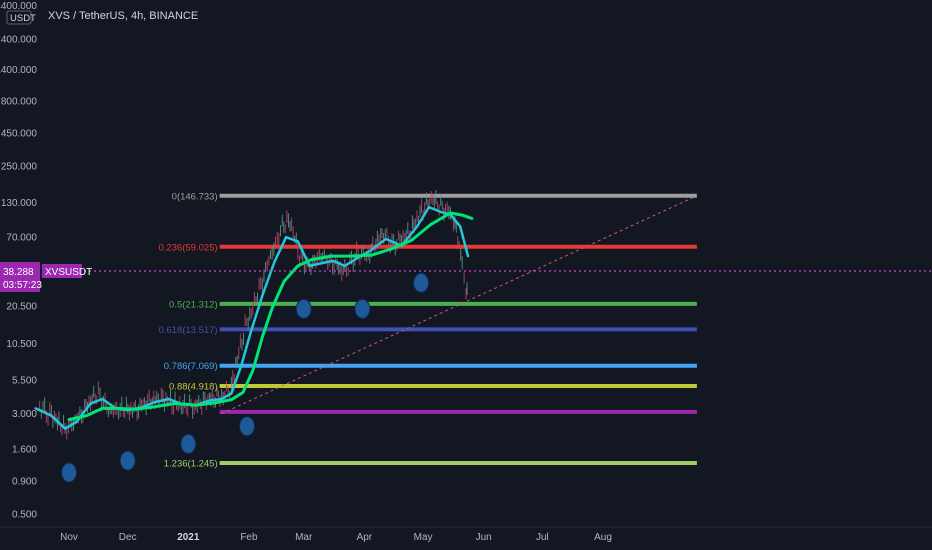  I want to click on fib-level-label: 0.88(4.918), so click(193, 387).